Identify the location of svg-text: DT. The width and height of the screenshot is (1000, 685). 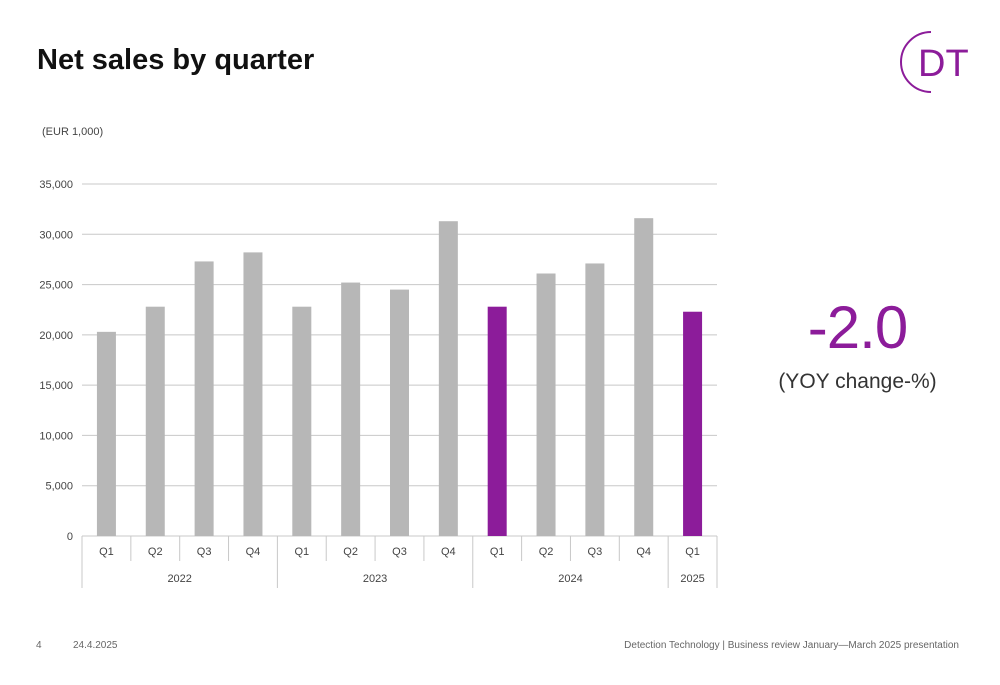
(943, 64).